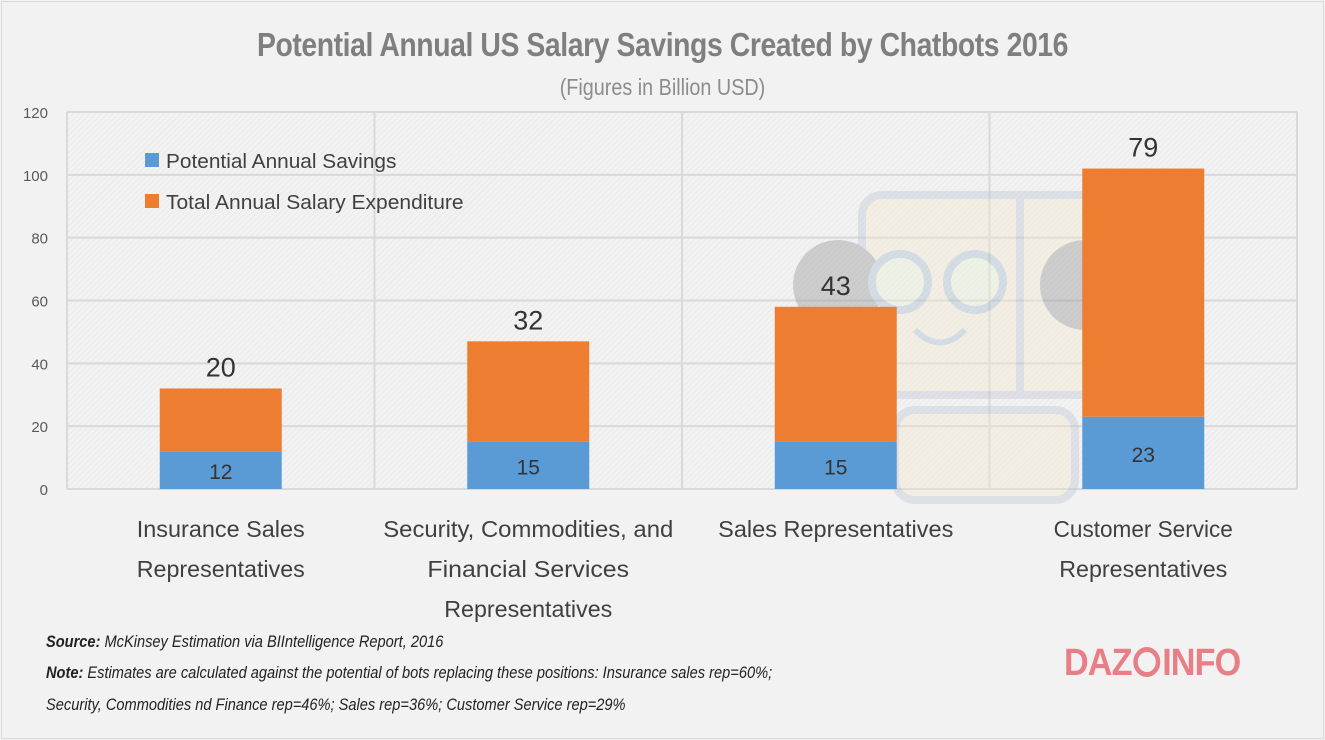 The width and height of the screenshot is (1325, 740). I want to click on y-tick-label: 60, so click(39, 302).